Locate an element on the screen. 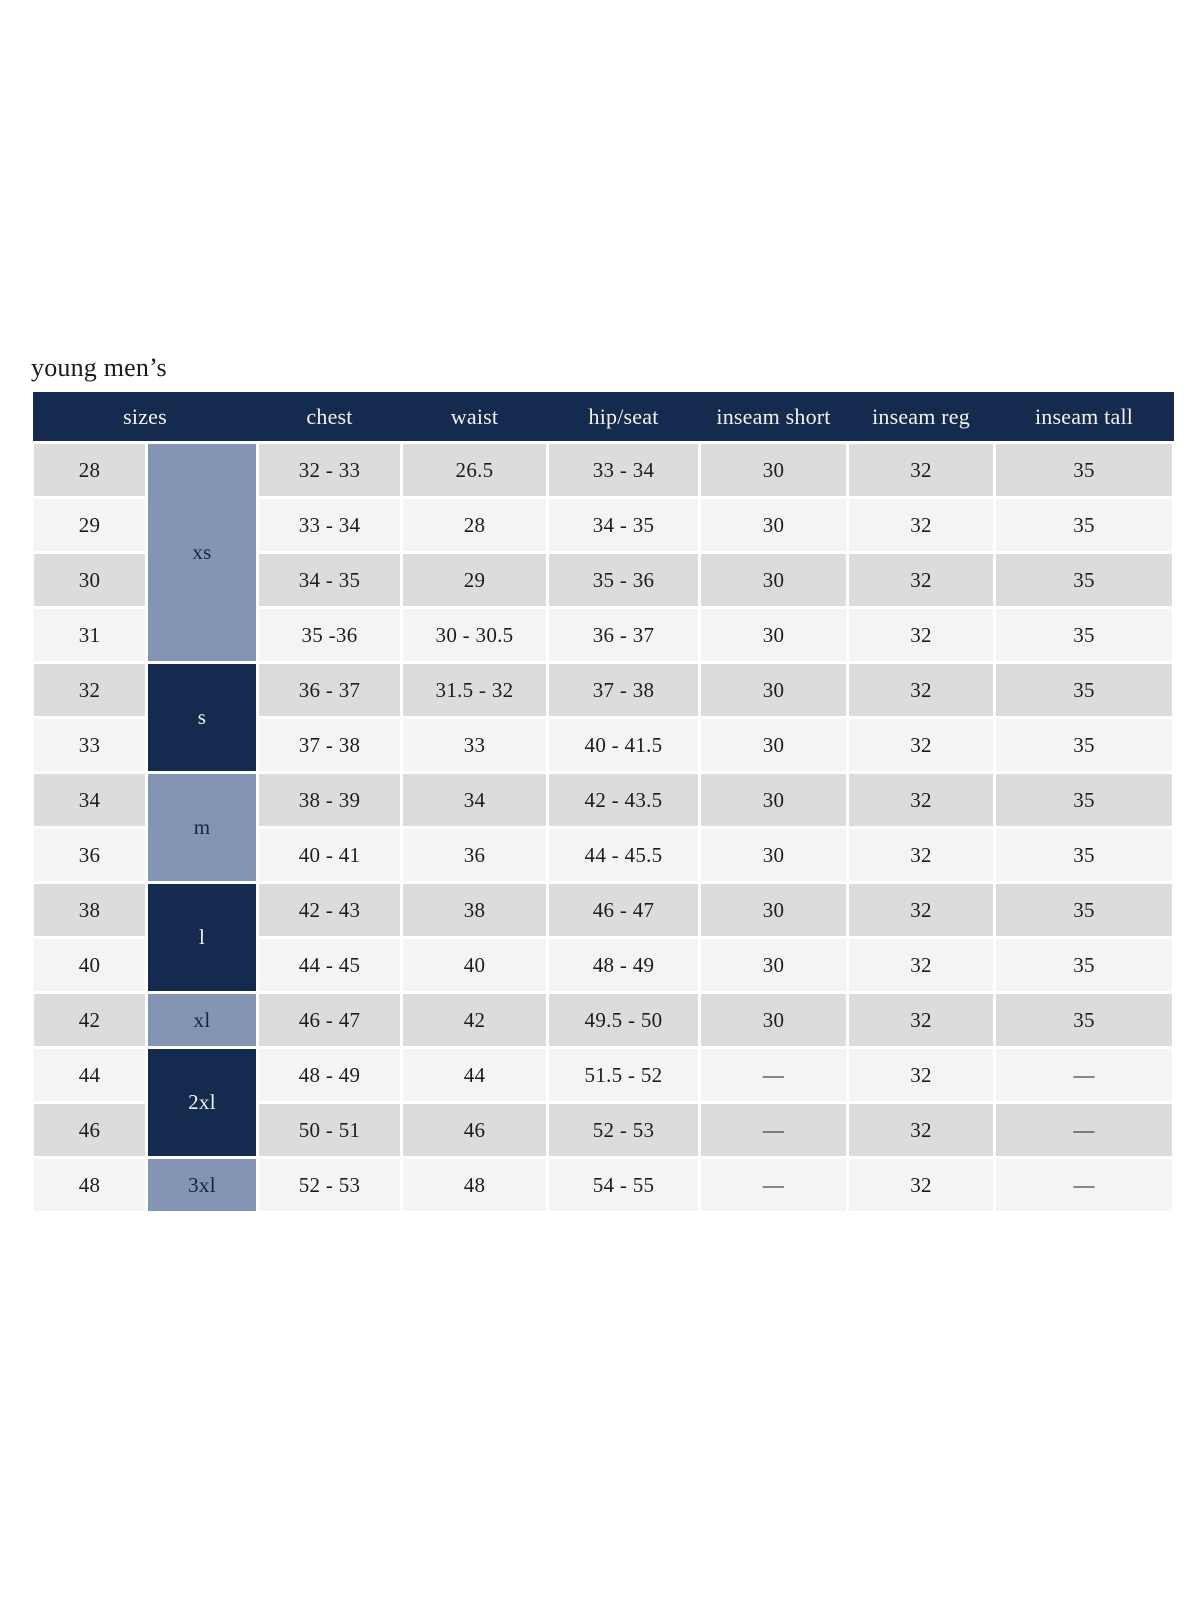 The width and height of the screenshot is (1200, 1600). waist-cell: 33 is located at coordinates (475, 745).